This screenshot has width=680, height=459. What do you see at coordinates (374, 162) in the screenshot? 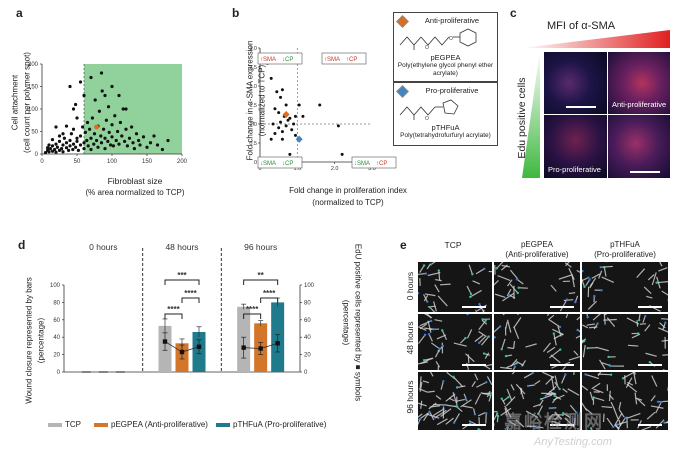
I see `quadrant-bottom-right-box` at bounding box center [374, 162].